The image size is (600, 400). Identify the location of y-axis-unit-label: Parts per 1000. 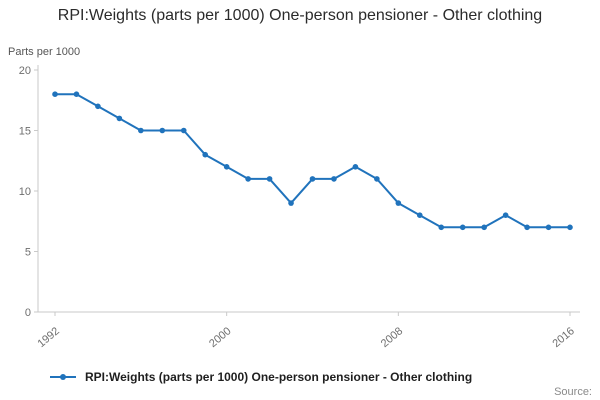
(44, 52).